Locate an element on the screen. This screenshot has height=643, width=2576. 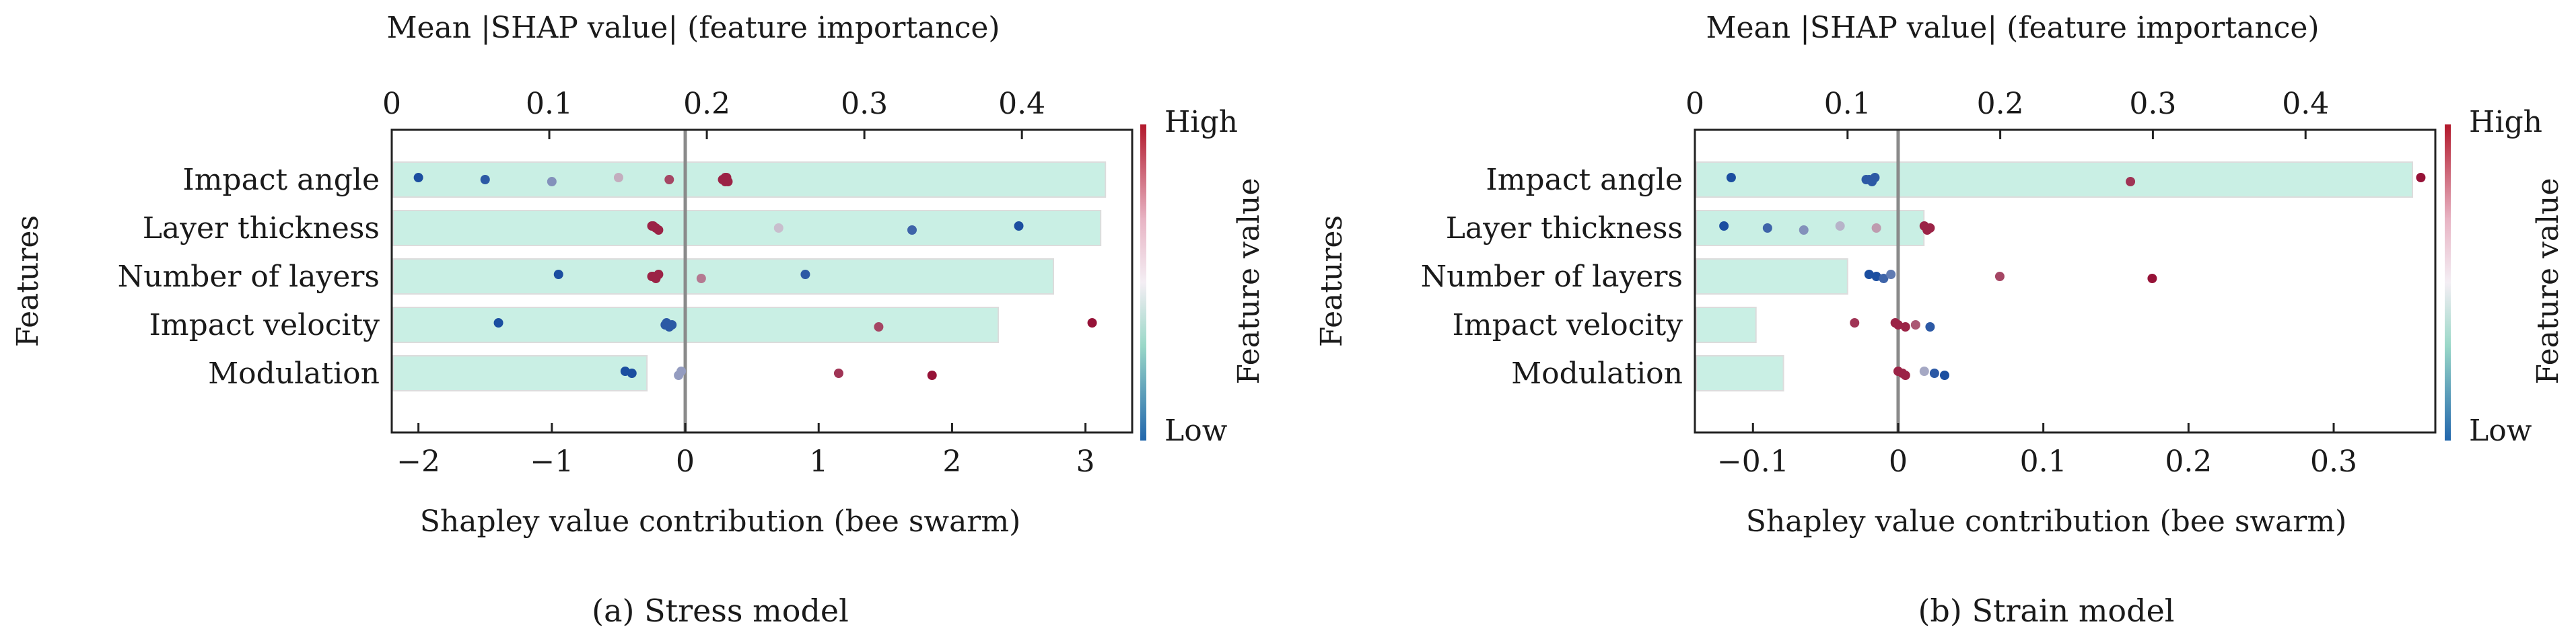
bottom-tick-label: −0.1 is located at coordinates (1753, 462).